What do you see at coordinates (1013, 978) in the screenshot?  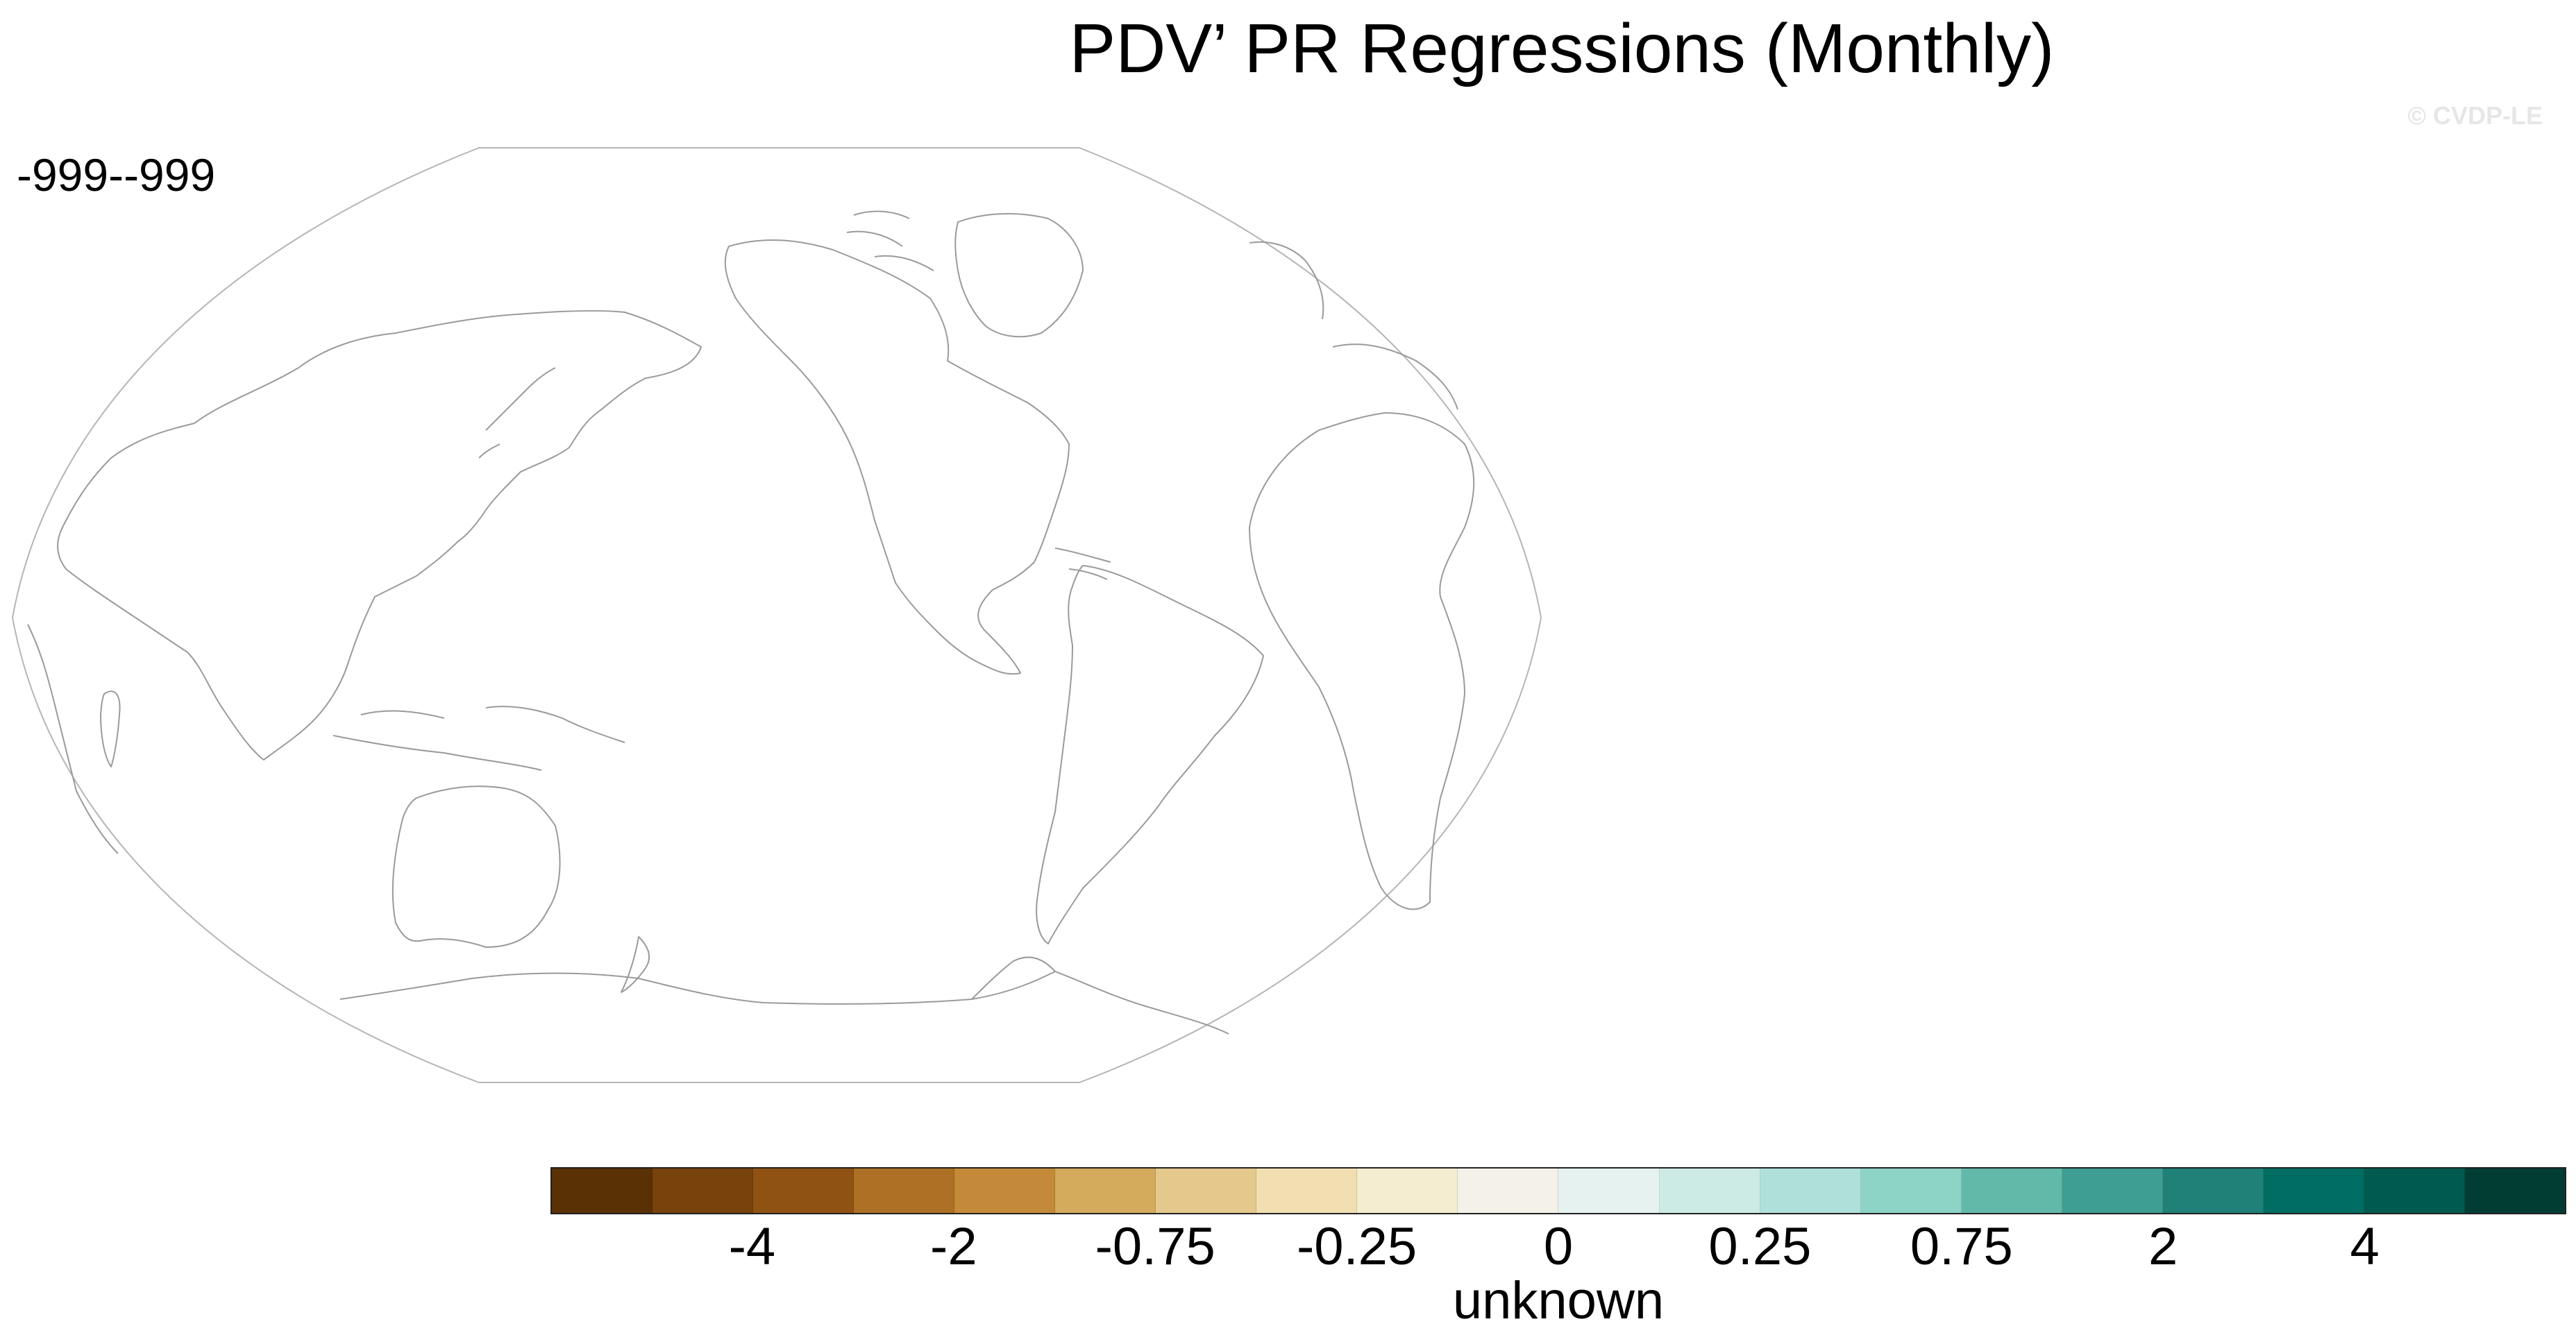 I see `coastline-antarctic-peninsula` at bounding box center [1013, 978].